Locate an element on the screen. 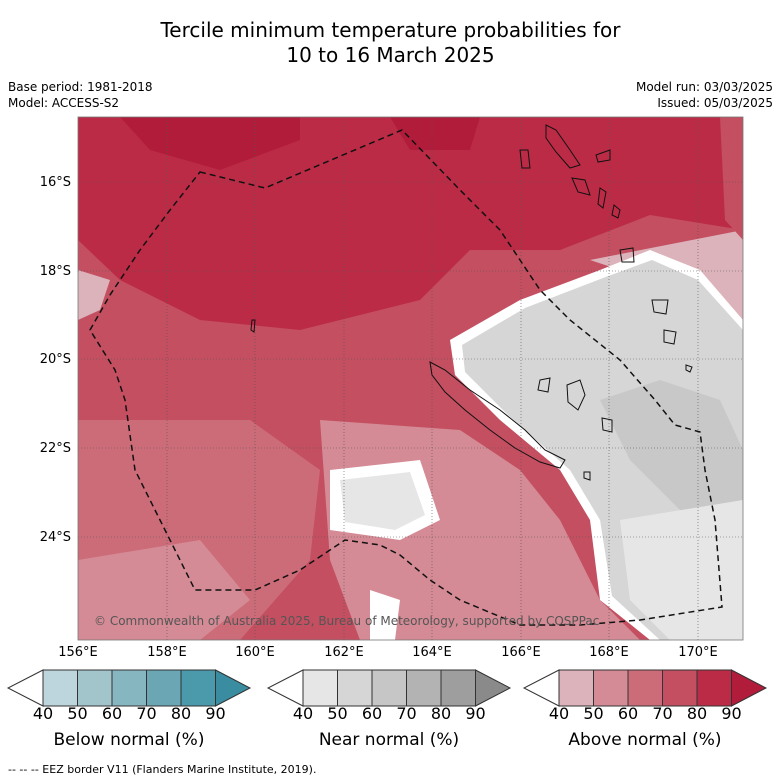  lat-label-16s: 16°S is located at coordinates (55, 182).